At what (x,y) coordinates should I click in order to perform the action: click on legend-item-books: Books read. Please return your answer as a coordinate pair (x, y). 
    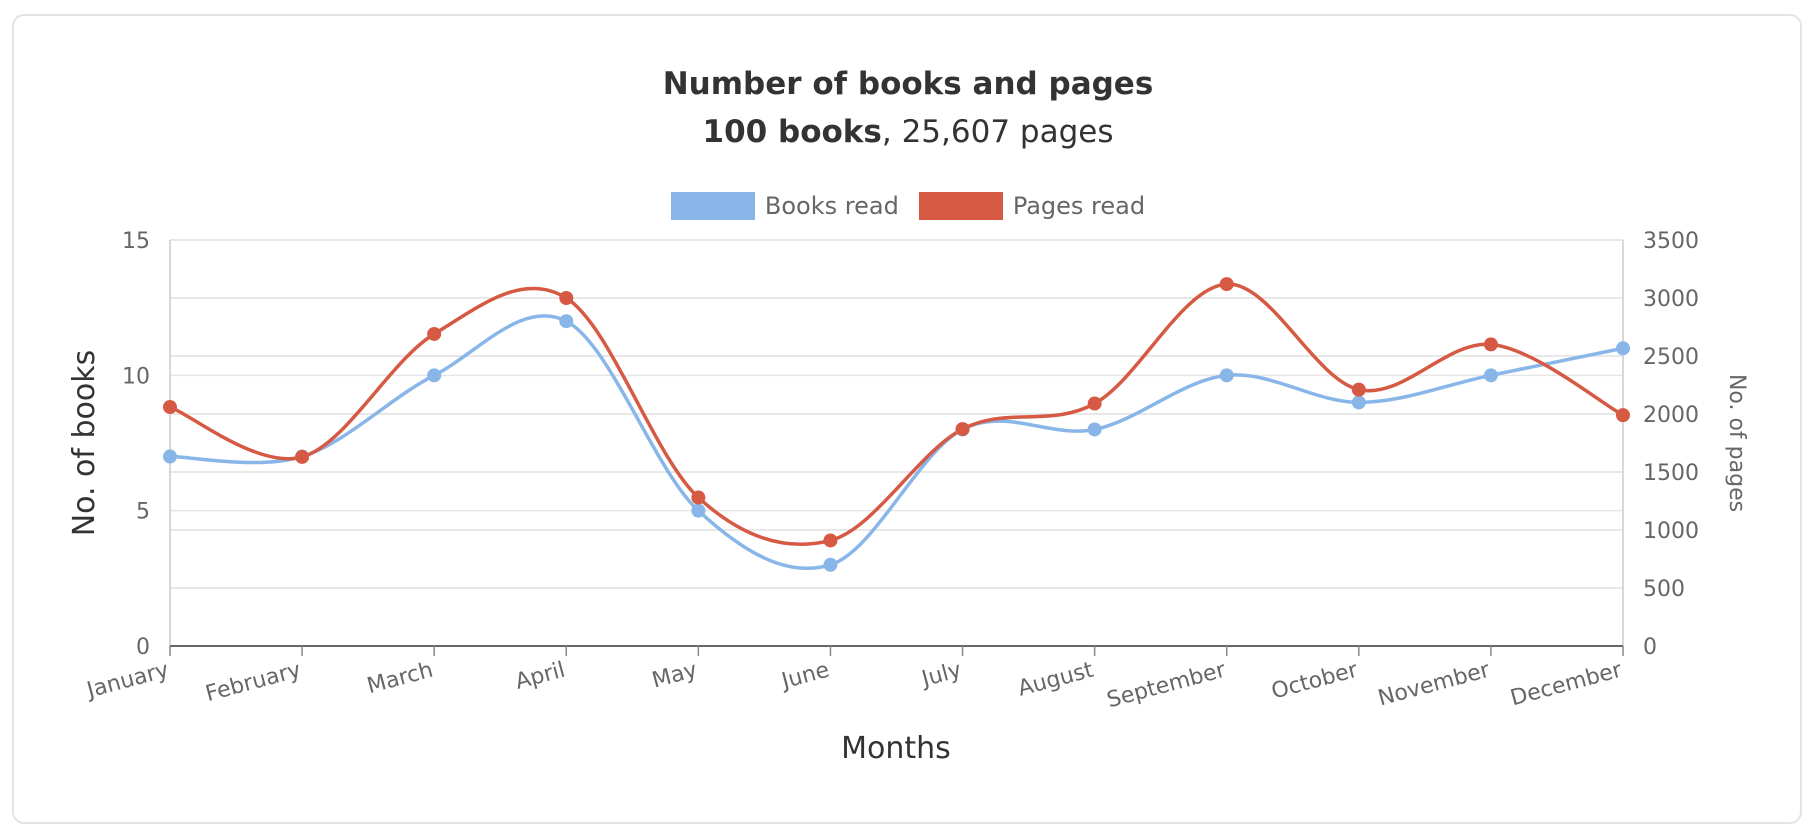
    Looking at the image, I should click on (784, 206).